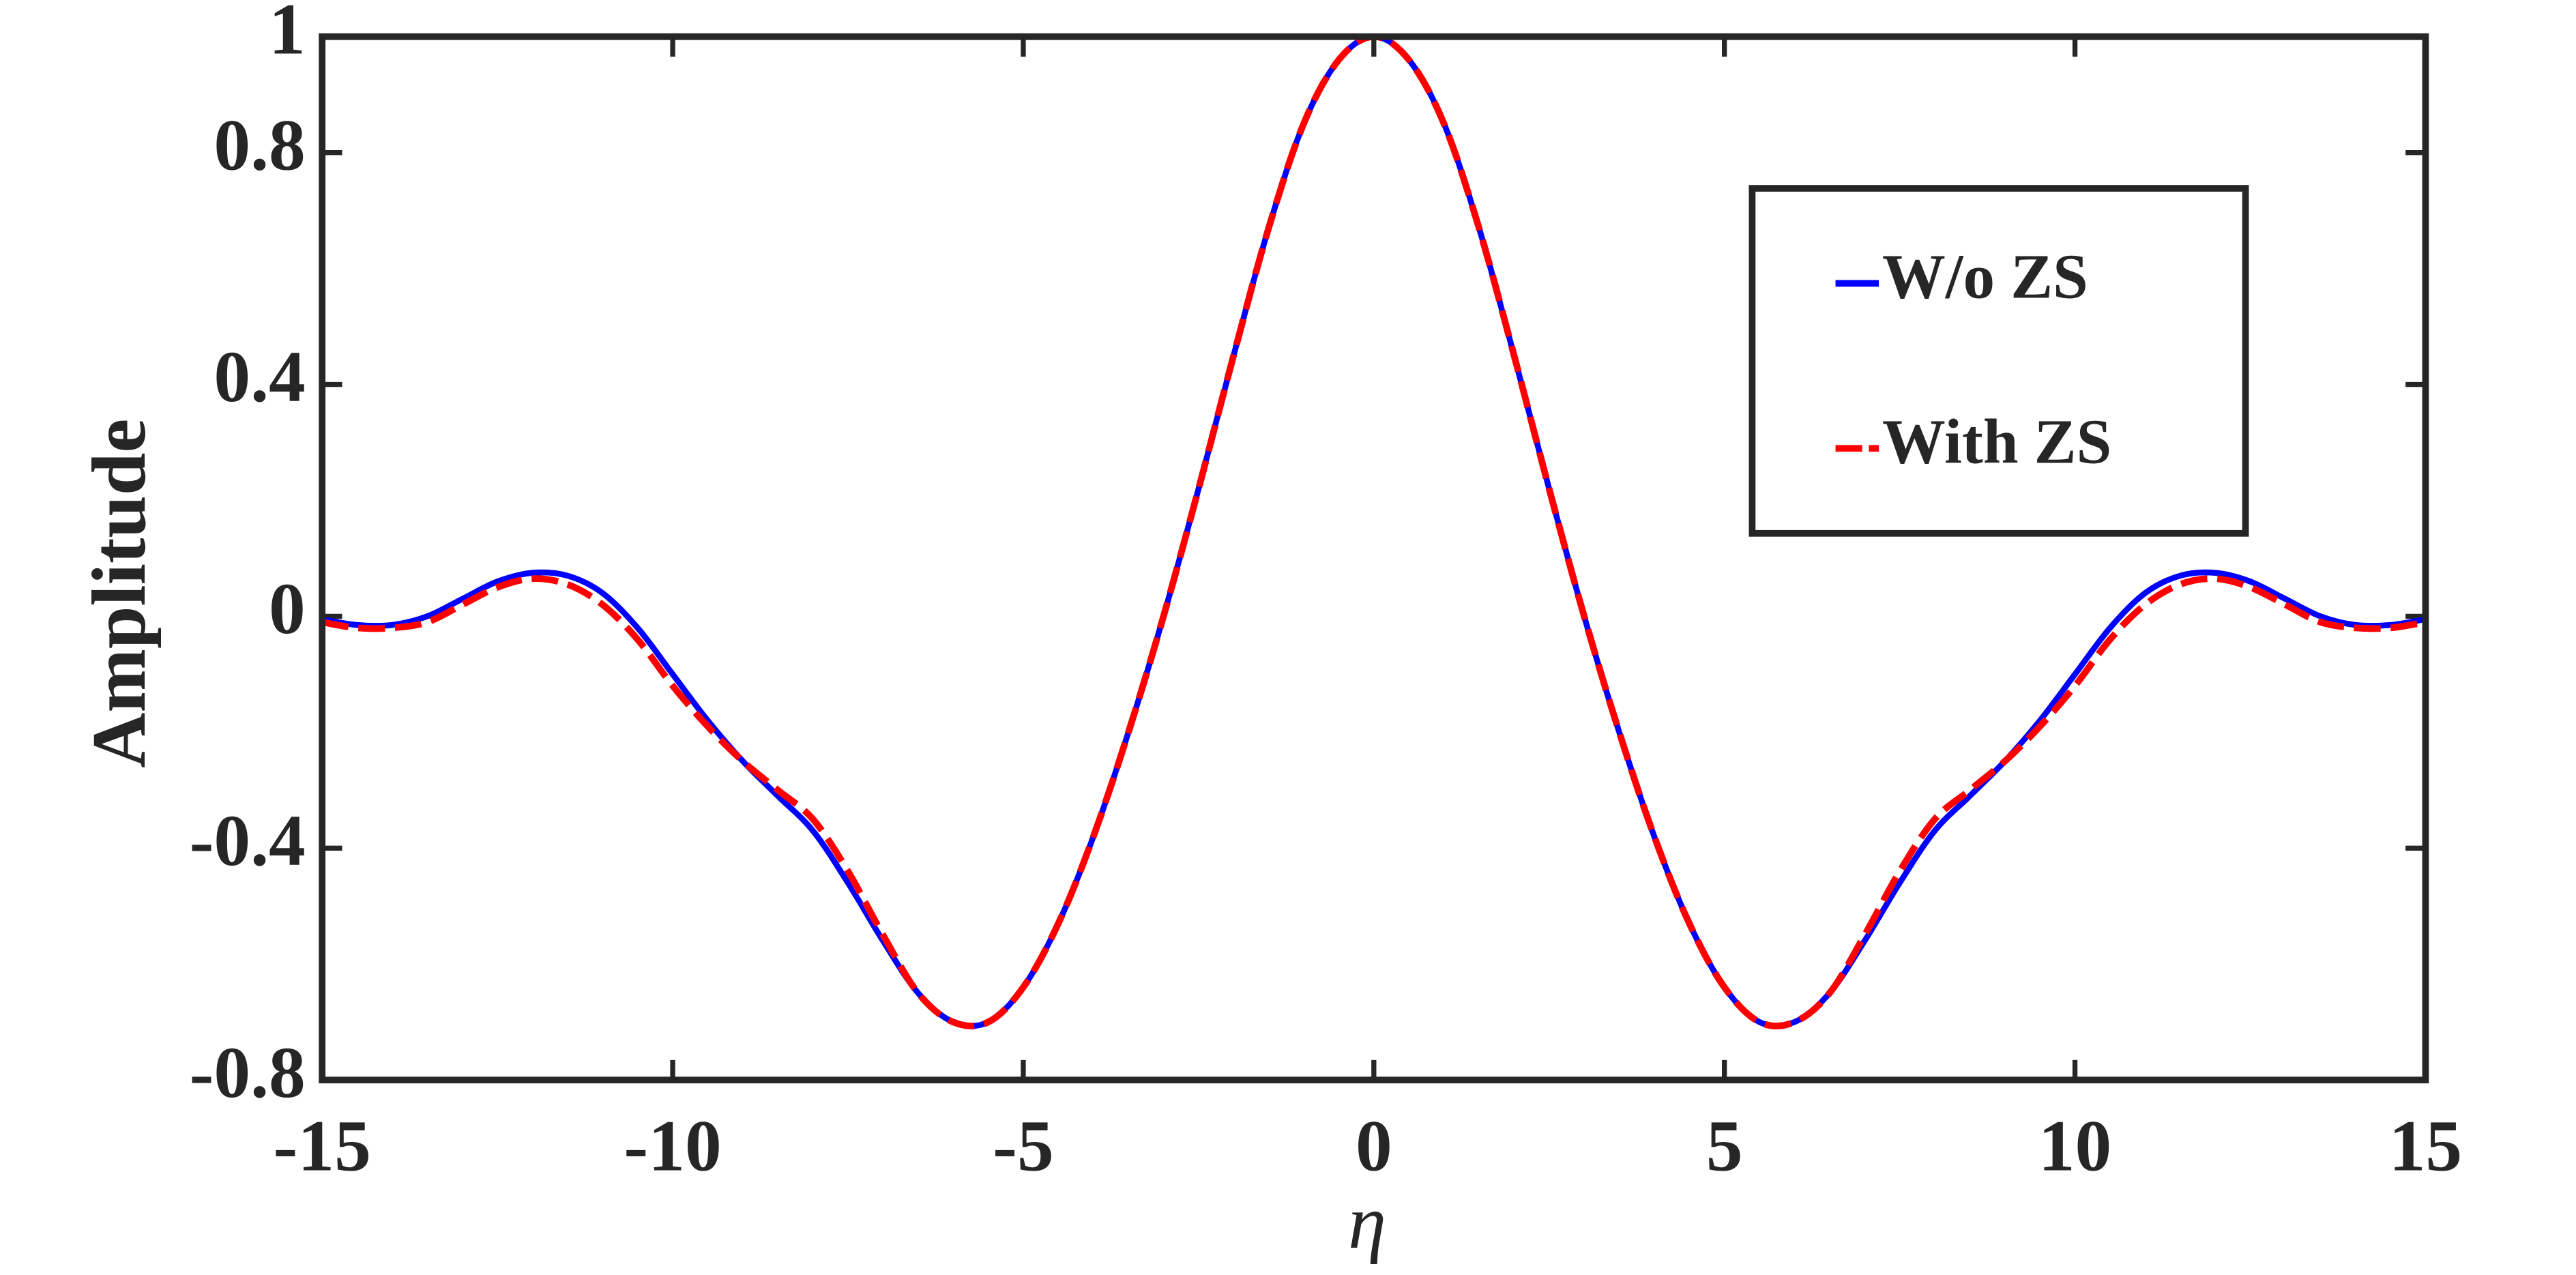  What do you see at coordinates (1998, 361) in the screenshot?
I see `legend-box` at bounding box center [1998, 361].